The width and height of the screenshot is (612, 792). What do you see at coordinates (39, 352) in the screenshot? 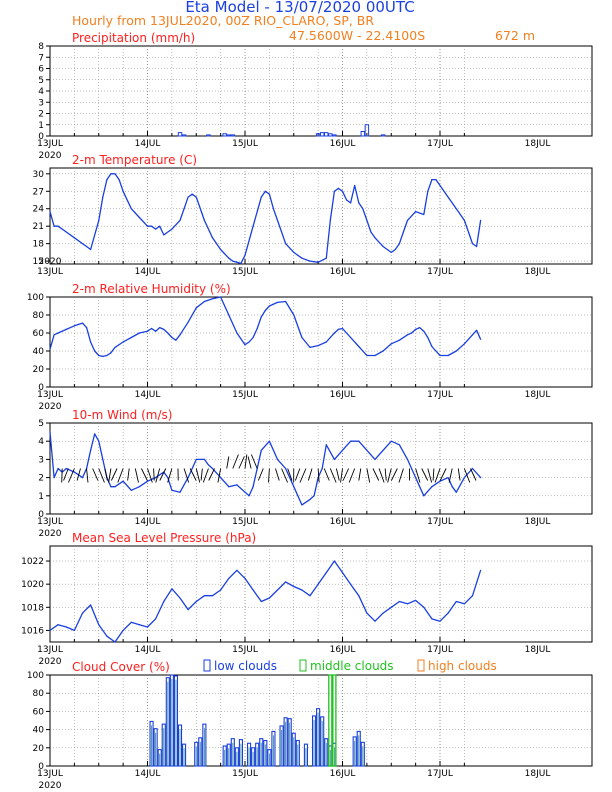
I see `y-tick-label: 40` at bounding box center [39, 352].